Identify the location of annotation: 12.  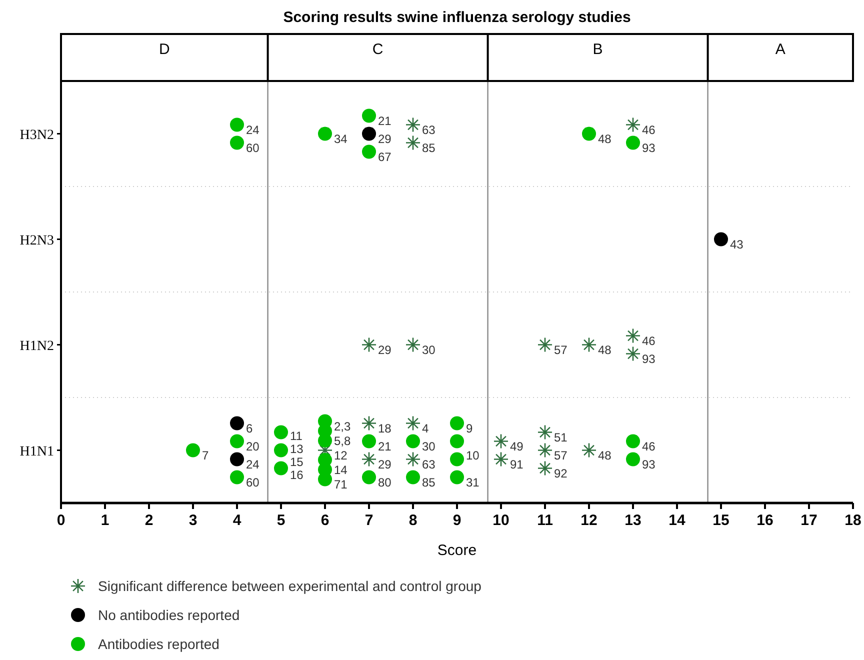
(341, 455).